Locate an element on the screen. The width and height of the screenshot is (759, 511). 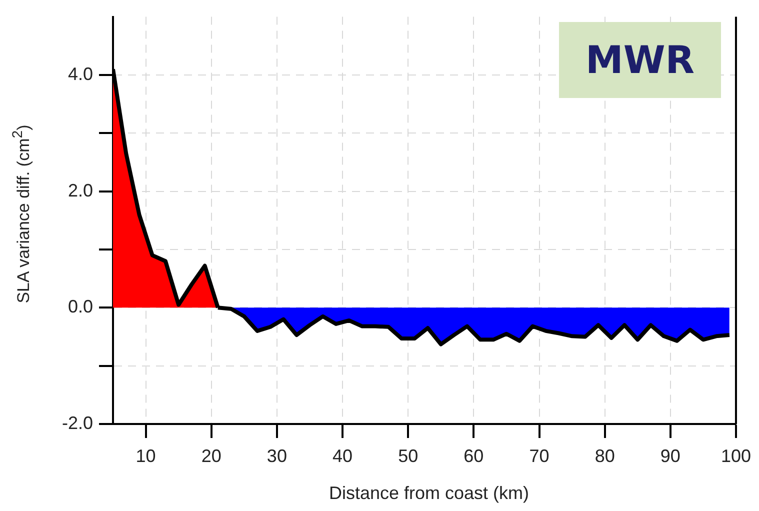
x-tick-label: 80 is located at coordinates (604, 456).